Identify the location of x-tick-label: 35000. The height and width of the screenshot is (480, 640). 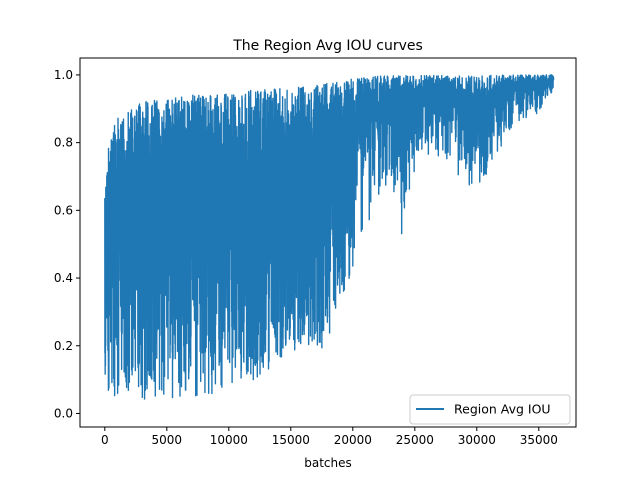
(539, 440).